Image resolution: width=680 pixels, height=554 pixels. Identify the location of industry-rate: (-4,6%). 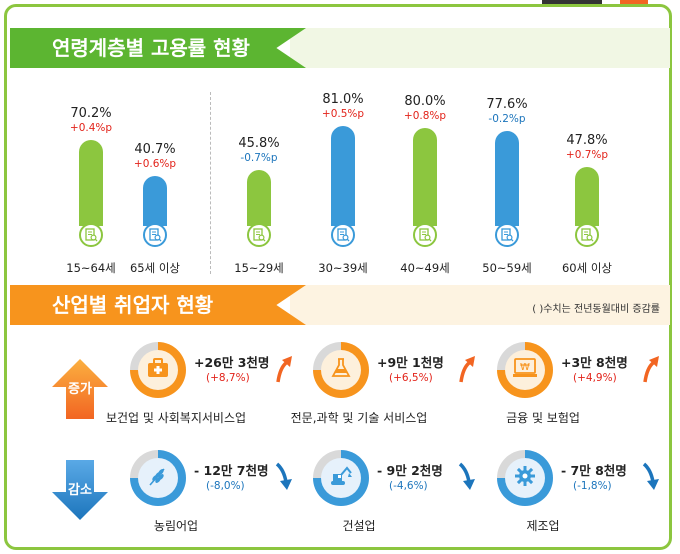
(408, 486).